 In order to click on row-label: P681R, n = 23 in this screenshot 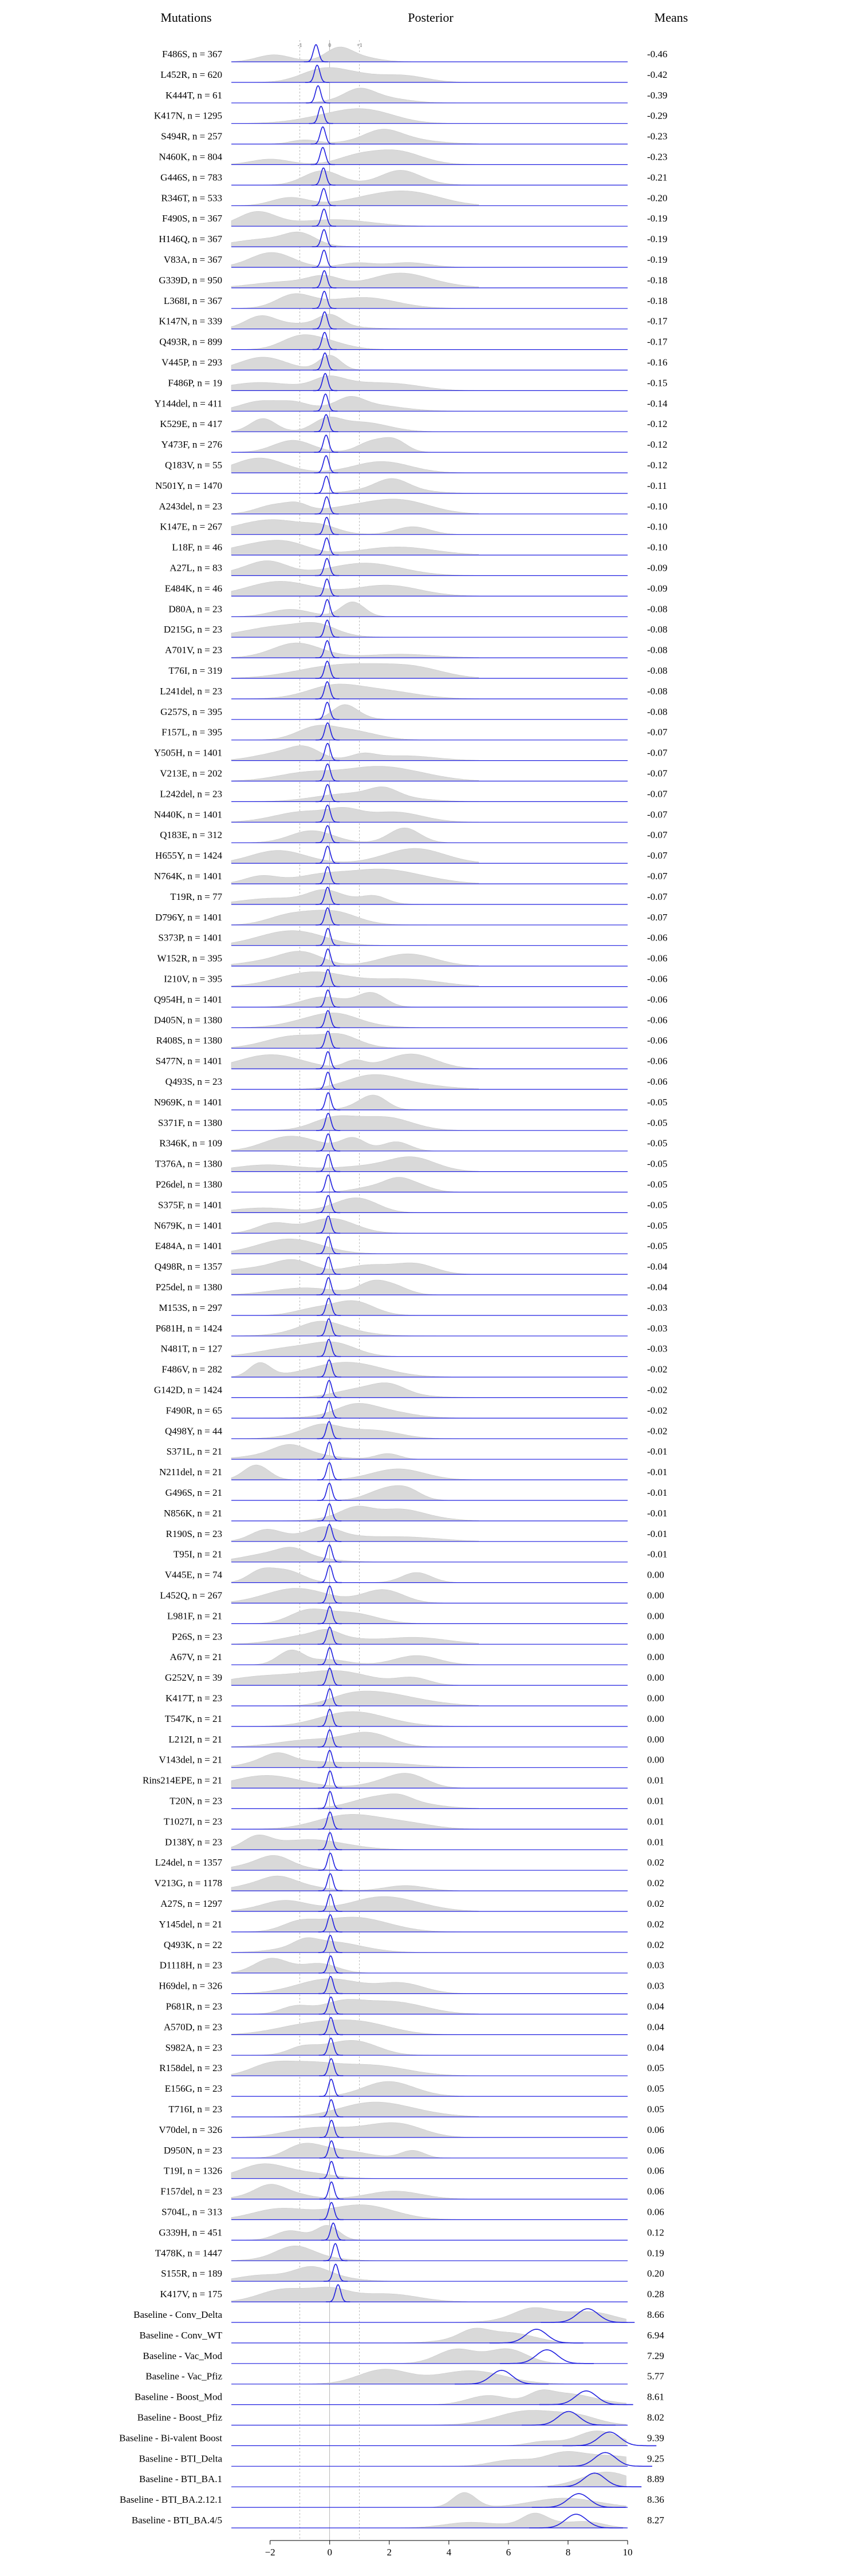, I will do `click(194, 2006)`.